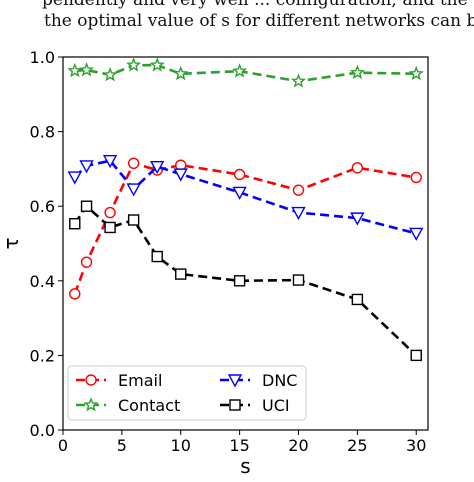 The width and height of the screenshot is (474, 482). I want to click on legend: Email DNC Contact UCI, so click(187, 393).